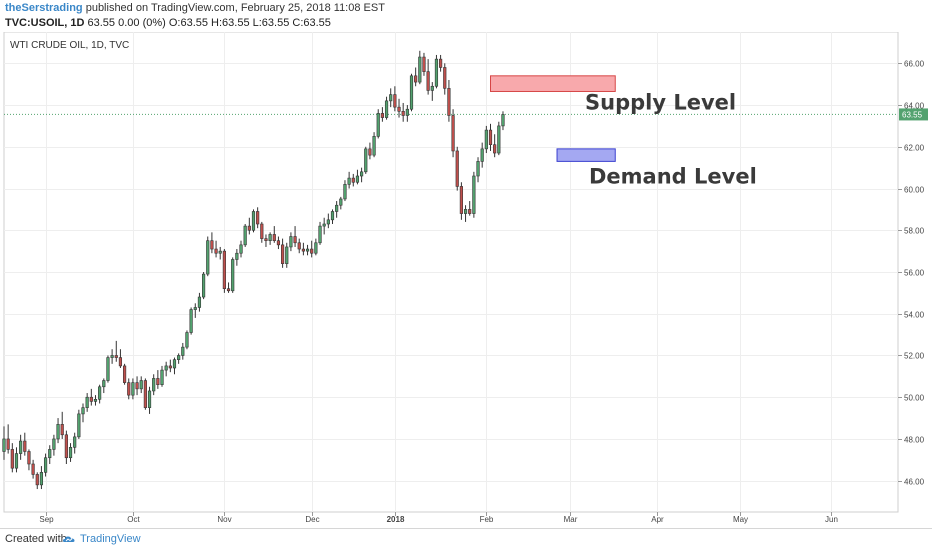  What do you see at coordinates (466, 539) in the screenshot?
I see `footer: Created with TradingView` at bounding box center [466, 539].